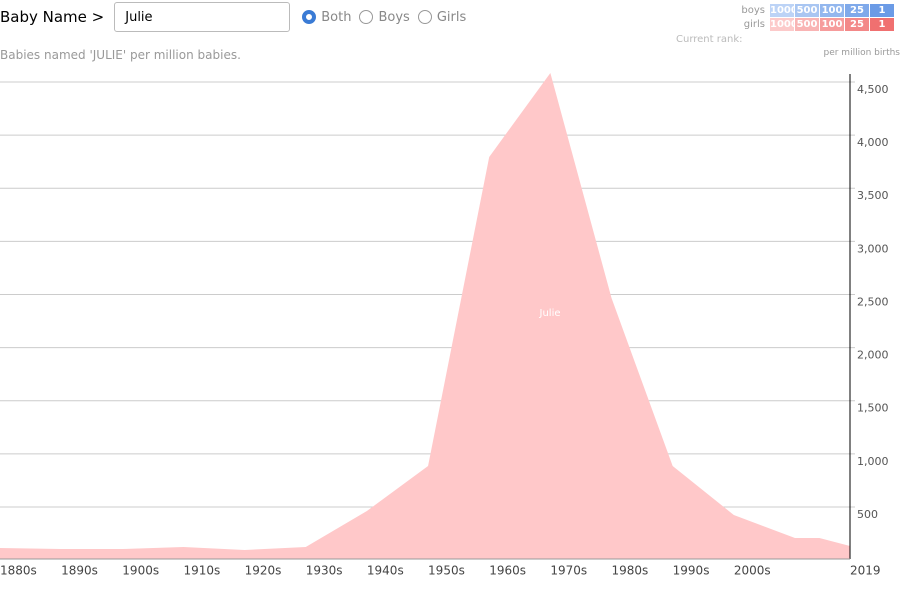 The height and width of the screenshot is (599, 900). What do you see at coordinates (873, 195) in the screenshot?
I see `y-tick-label: 3,500` at bounding box center [873, 195].